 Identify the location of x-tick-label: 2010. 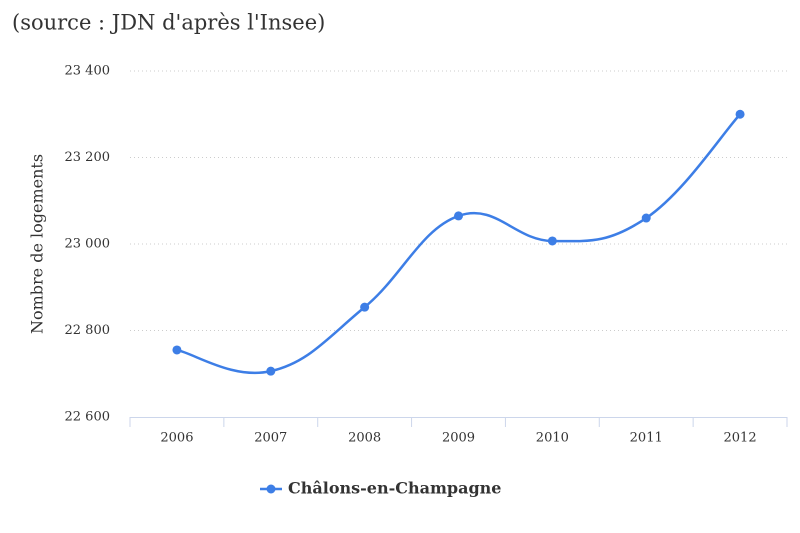
(552, 438).